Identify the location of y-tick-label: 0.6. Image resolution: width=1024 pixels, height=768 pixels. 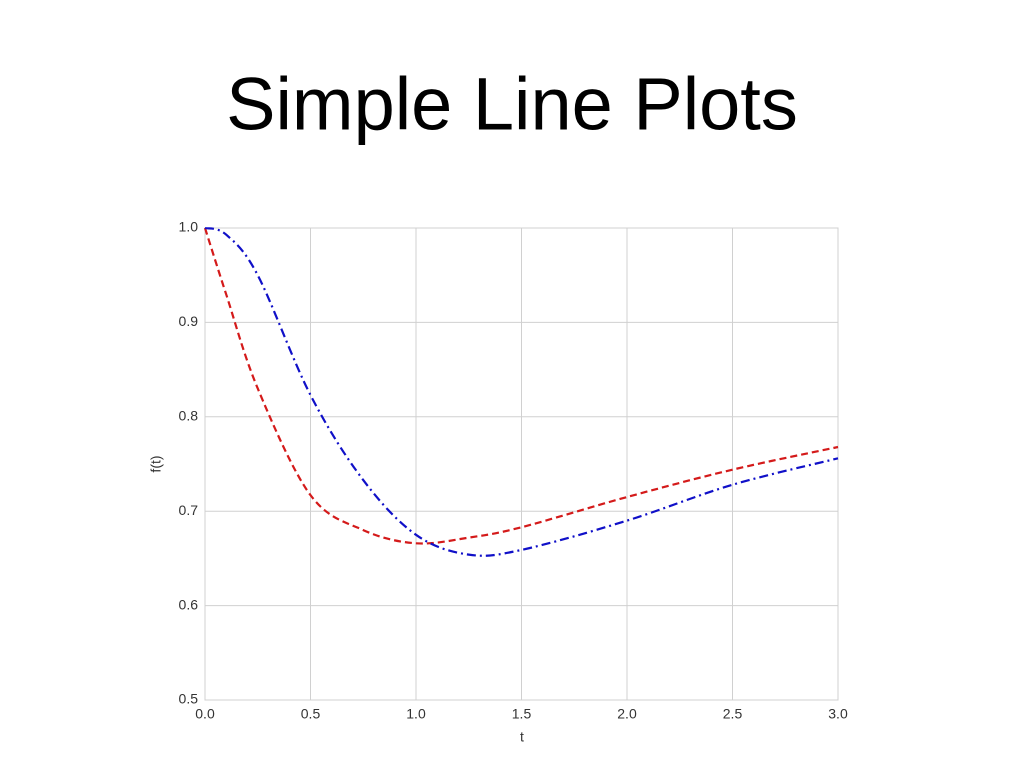
(189, 604).